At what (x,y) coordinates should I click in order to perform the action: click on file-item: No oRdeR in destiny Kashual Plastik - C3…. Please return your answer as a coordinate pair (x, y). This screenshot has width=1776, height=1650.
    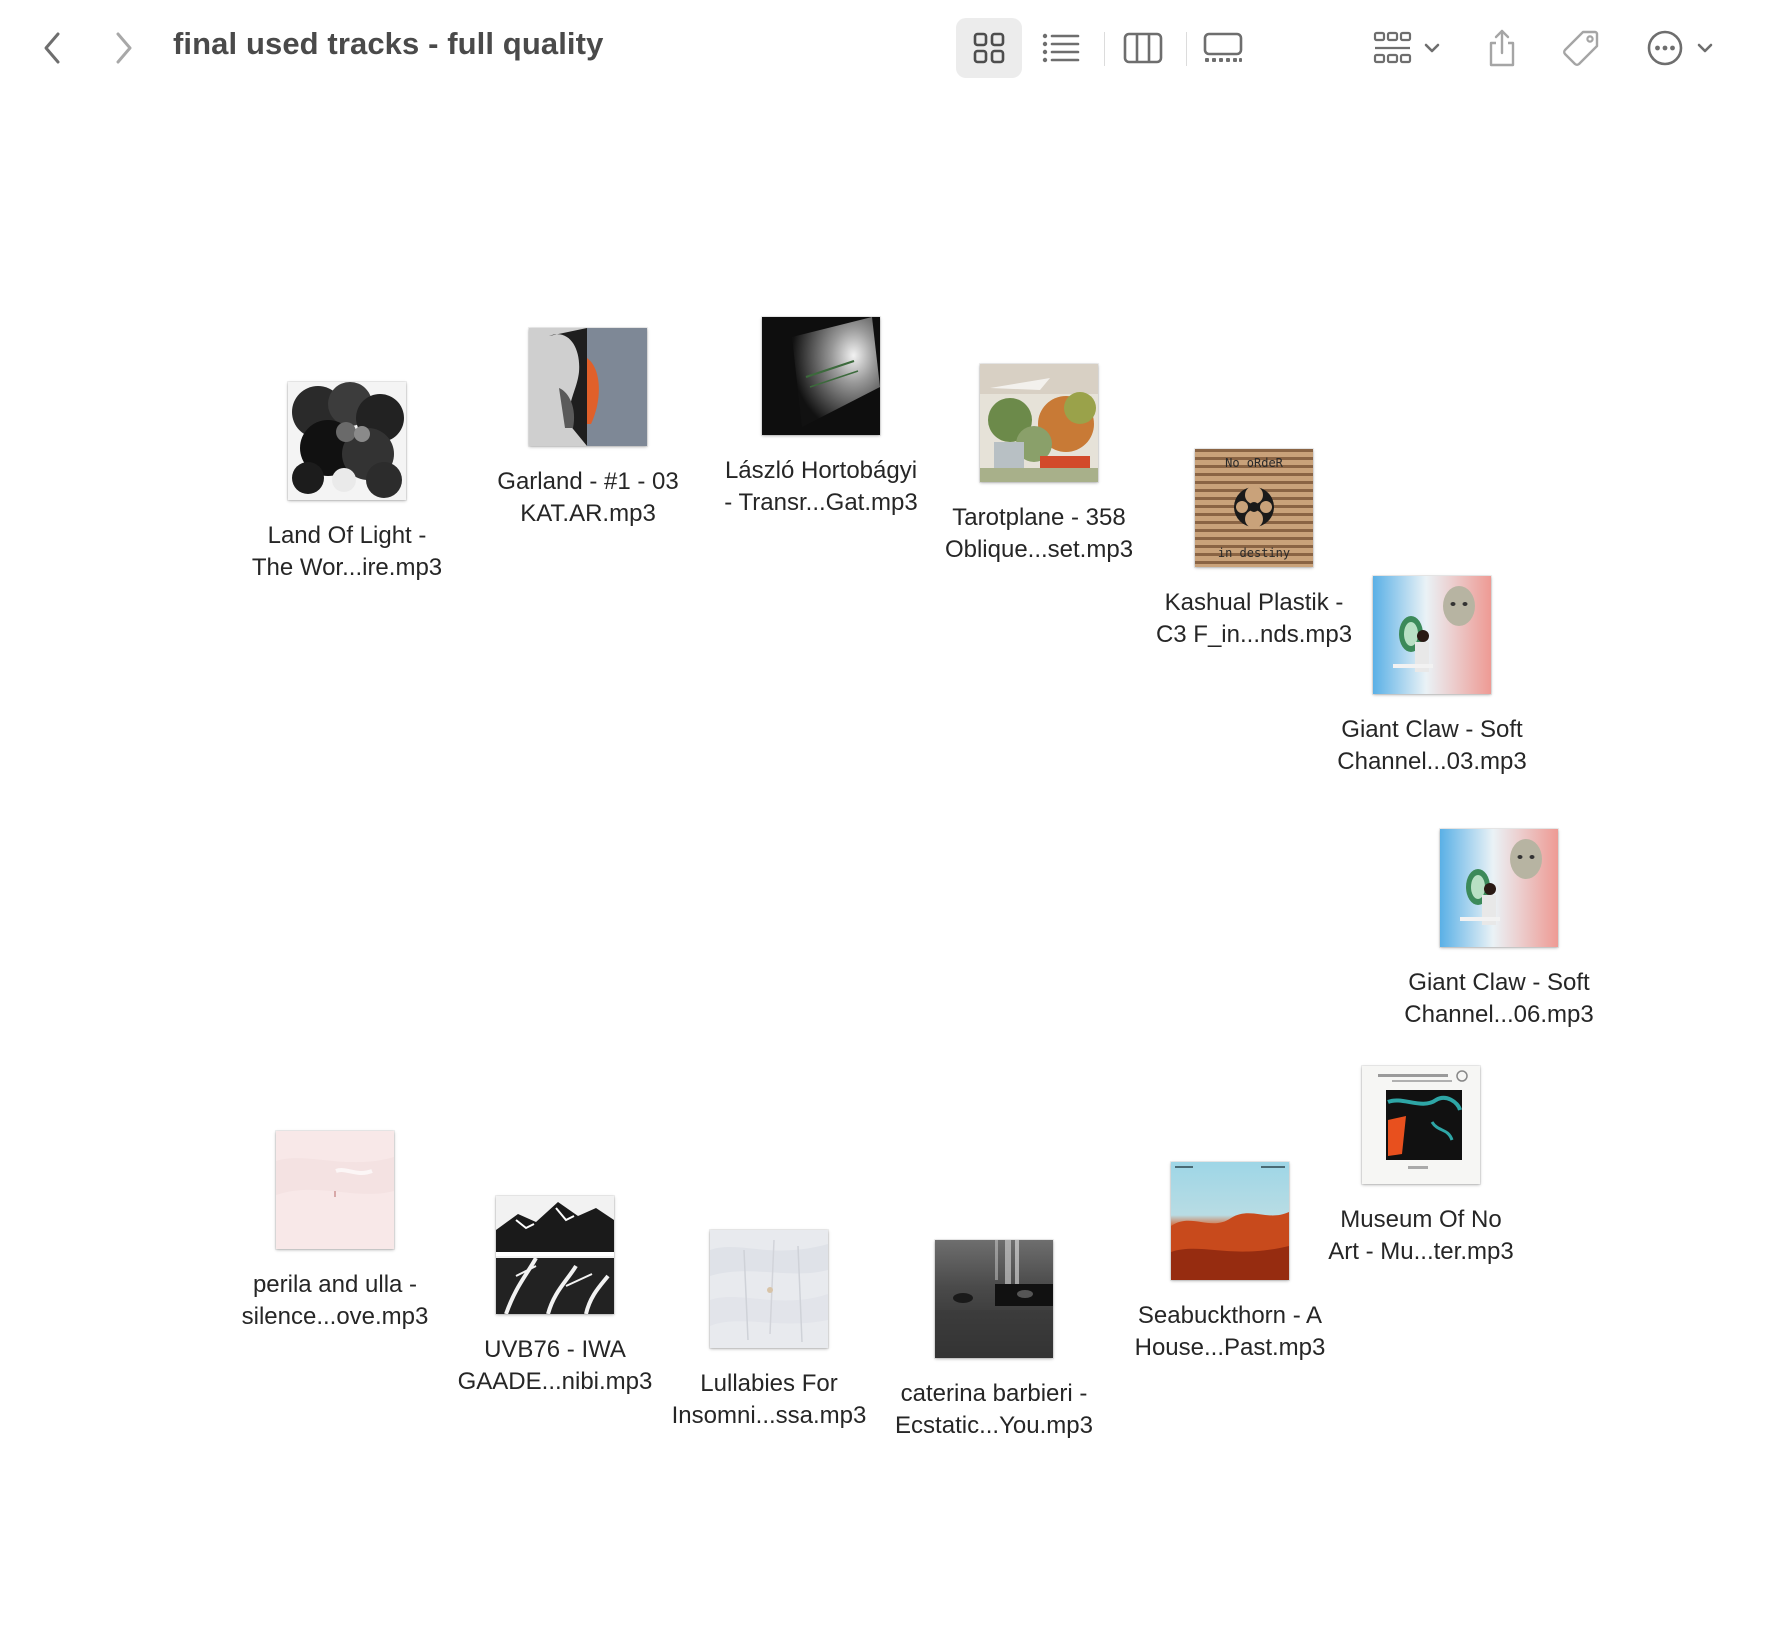
    Looking at the image, I should click on (1254, 550).